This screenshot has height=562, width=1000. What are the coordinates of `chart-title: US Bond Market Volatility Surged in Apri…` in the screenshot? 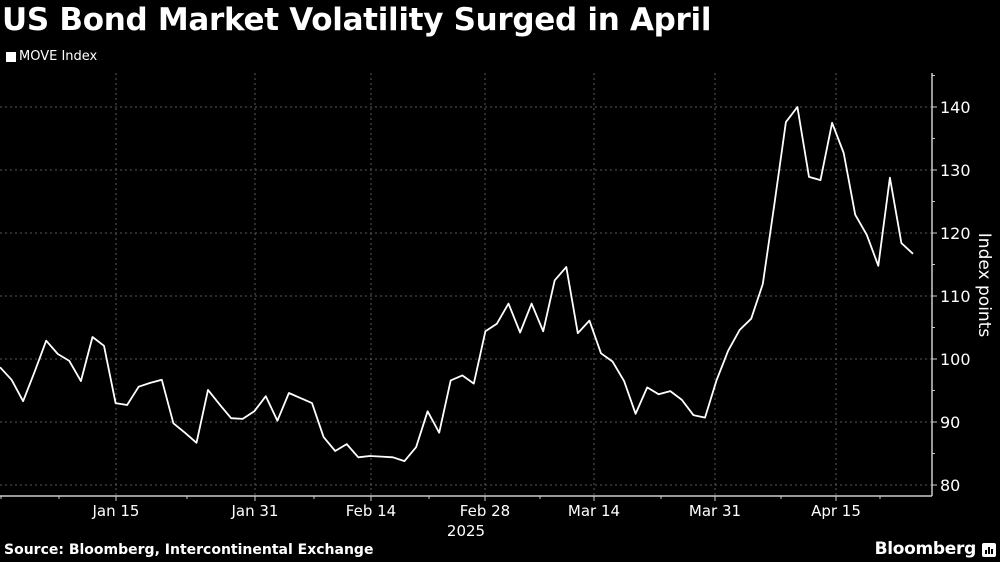 It's located at (357, 20).